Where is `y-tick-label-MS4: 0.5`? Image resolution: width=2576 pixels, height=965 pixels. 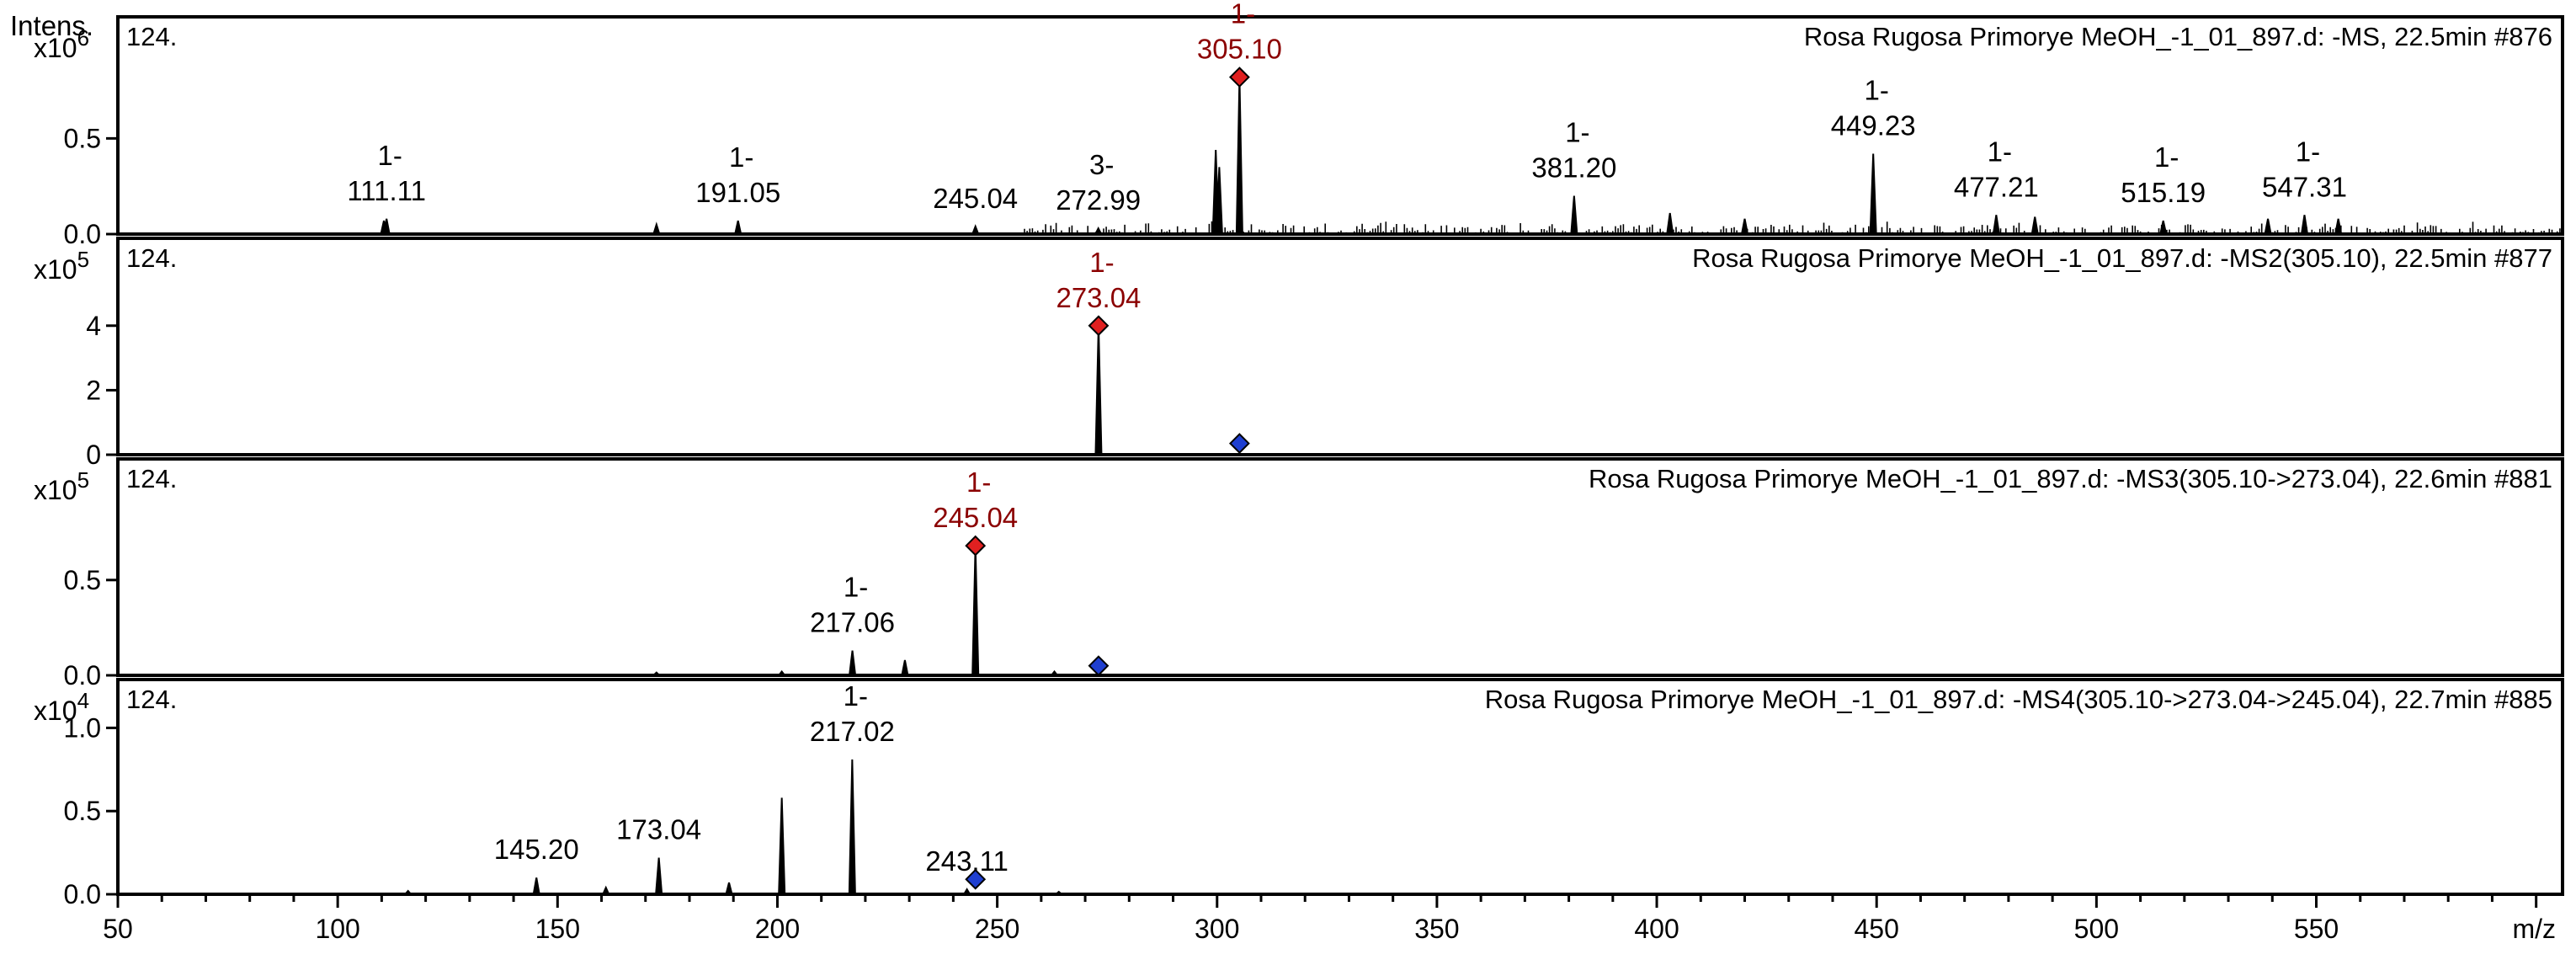 y-tick-label-MS4: 0.5 is located at coordinates (83, 811).